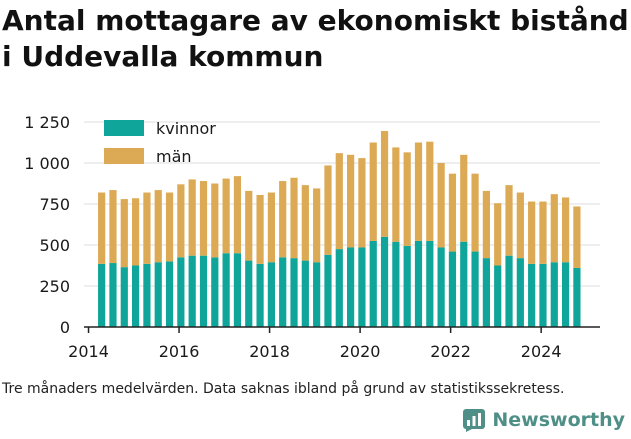  What do you see at coordinates (558, 420) in the screenshot?
I see `brand-name: Newsworthy` at bounding box center [558, 420].